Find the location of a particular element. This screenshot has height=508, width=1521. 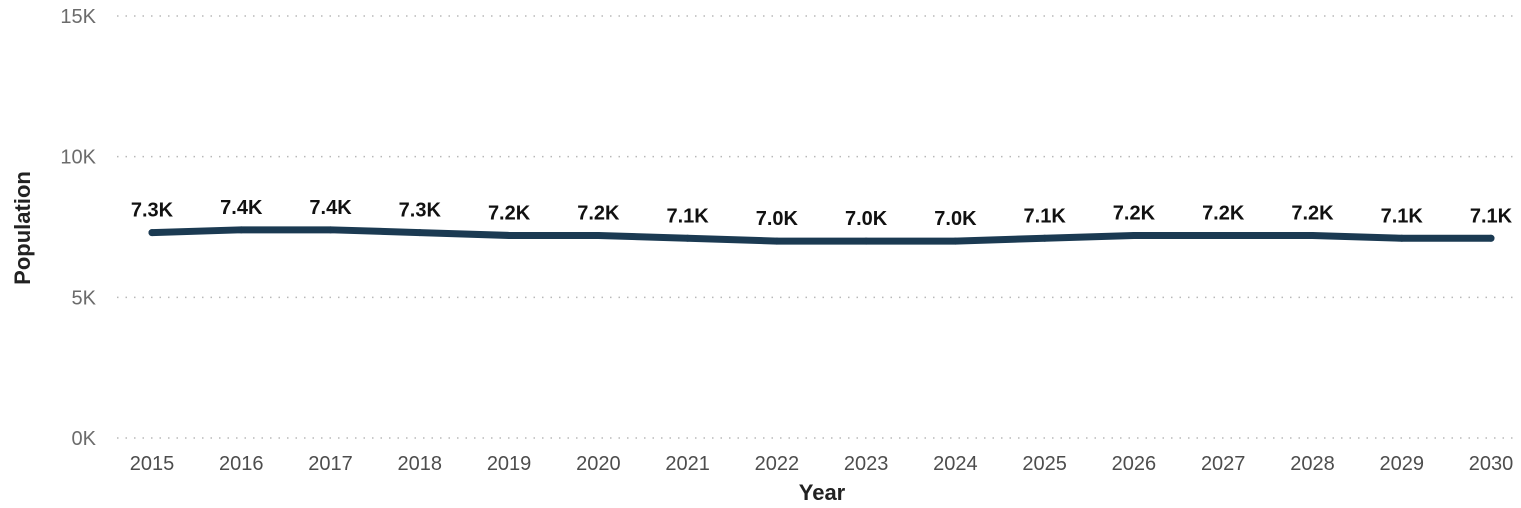

x-tick-label: 2017 is located at coordinates (330, 464).